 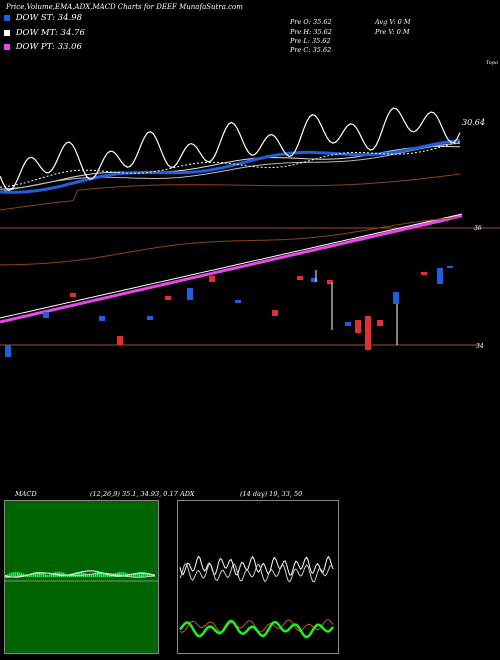 I want to click on adx-params: (14 day) 19, 33, 50, so click(x=271, y=494).